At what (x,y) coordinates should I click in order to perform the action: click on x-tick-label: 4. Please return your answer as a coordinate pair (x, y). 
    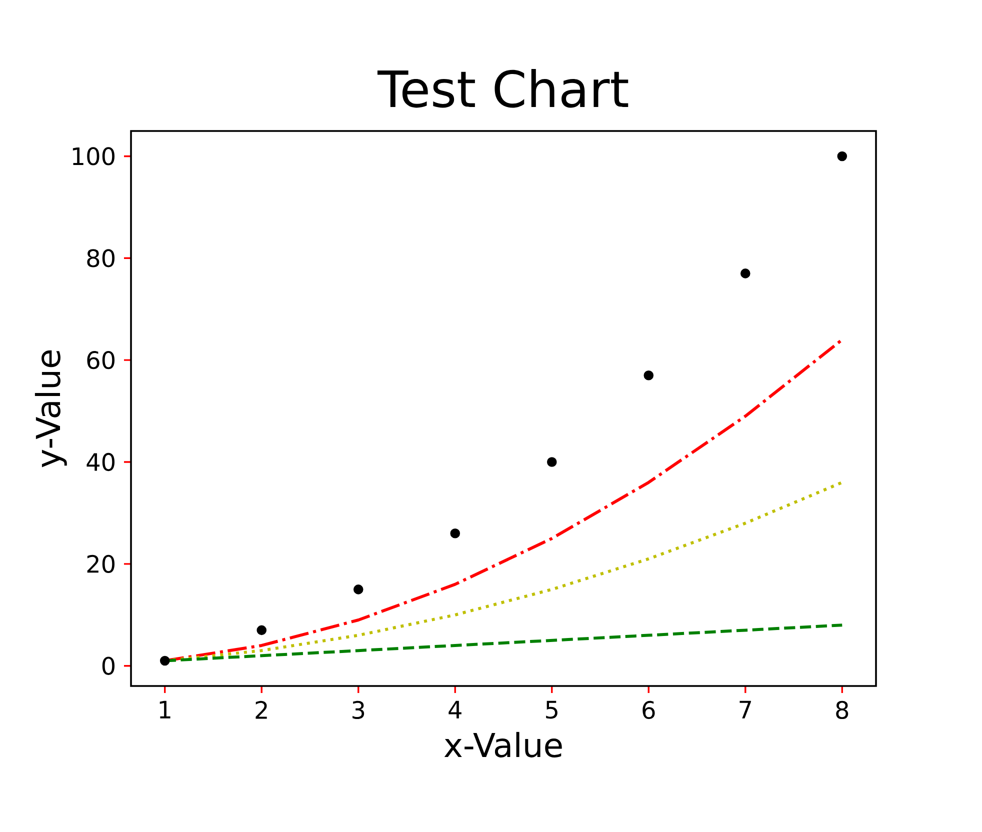
    Looking at the image, I should click on (455, 709).